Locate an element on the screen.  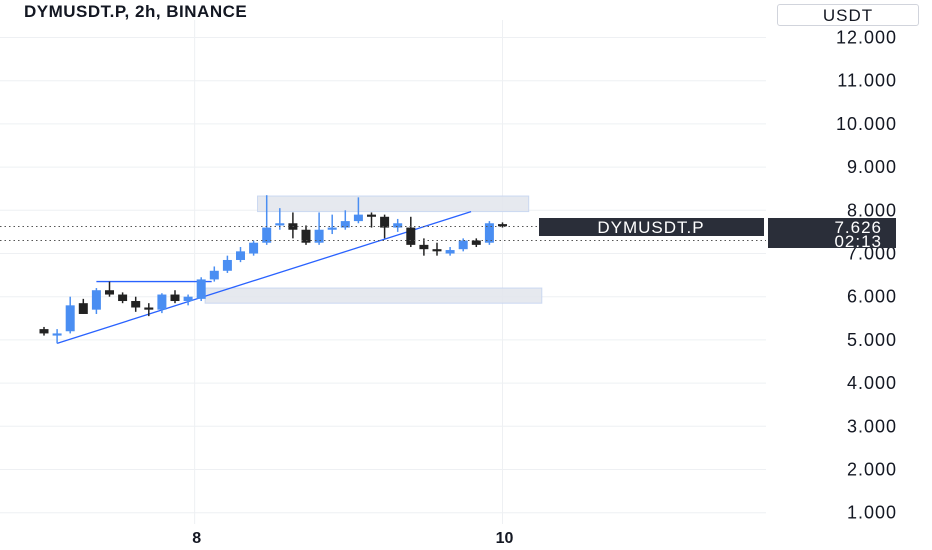
y-tick-label: 1.000 is located at coordinates (872, 513).